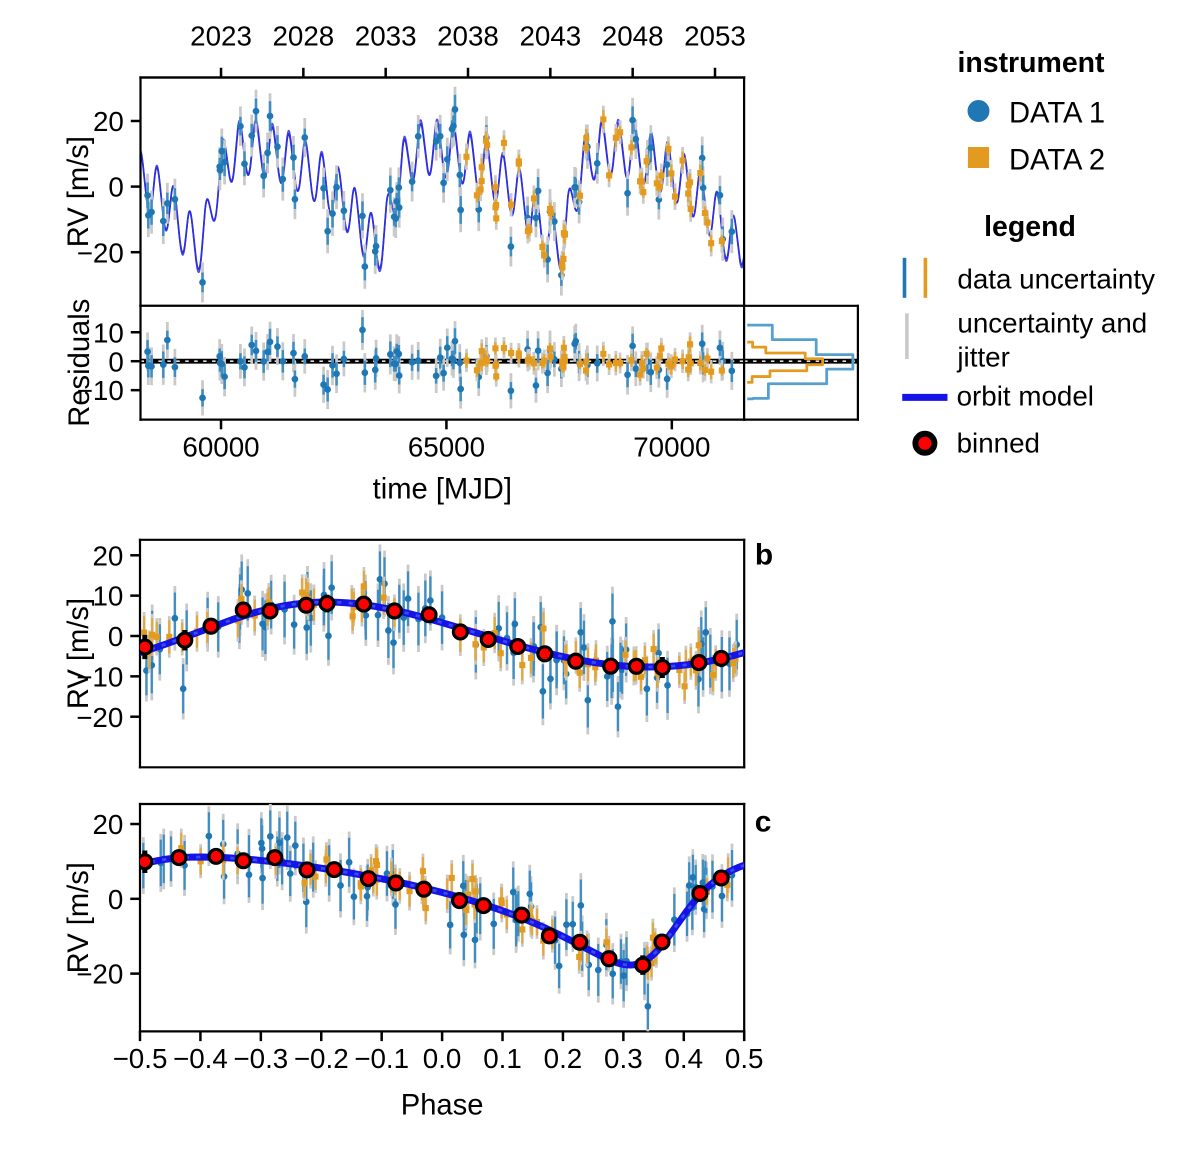 The width and height of the screenshot is (1200, 1150). I want to click on svg-text: −0.5, so click(140, 1058).